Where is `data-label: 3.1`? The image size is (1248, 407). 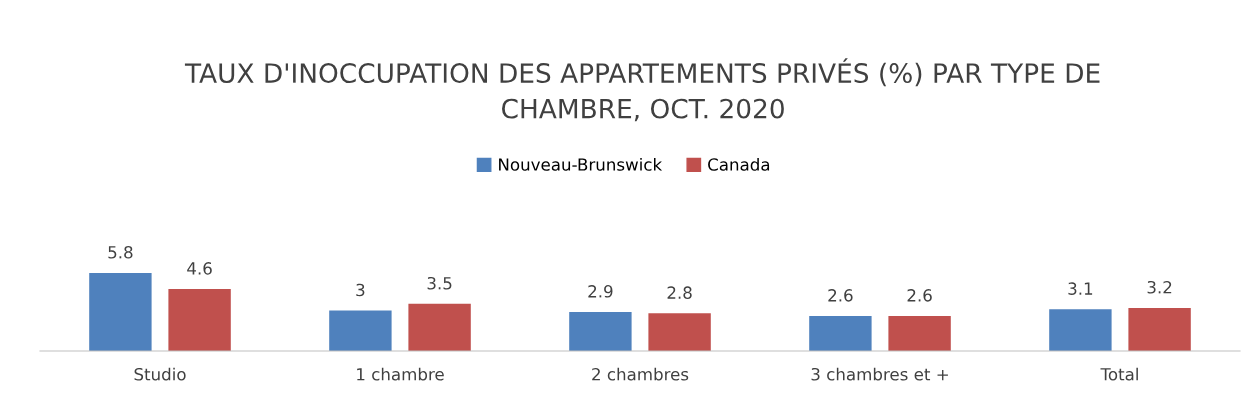 data-label: 3.1 is located at coordinates (1080, 288).